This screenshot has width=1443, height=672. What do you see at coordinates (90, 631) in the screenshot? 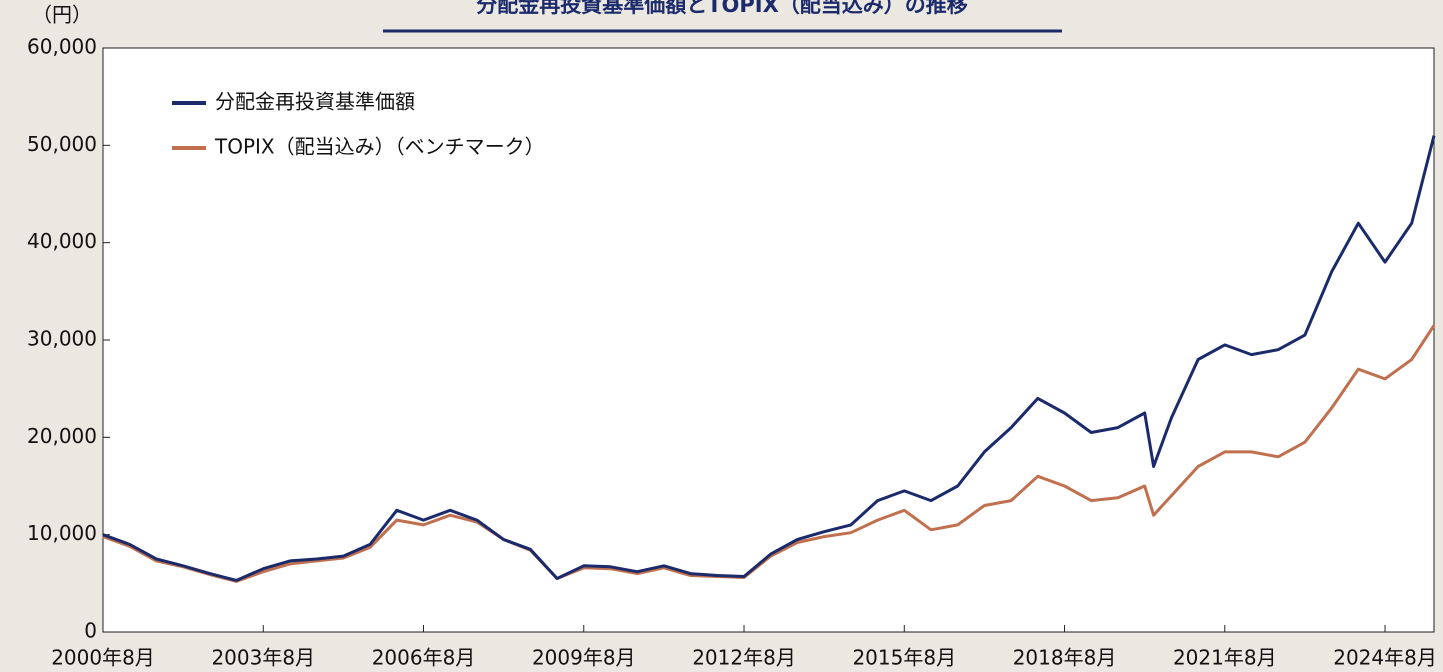
I see `y-tick-label: 0` at bounding box center [90, 631].